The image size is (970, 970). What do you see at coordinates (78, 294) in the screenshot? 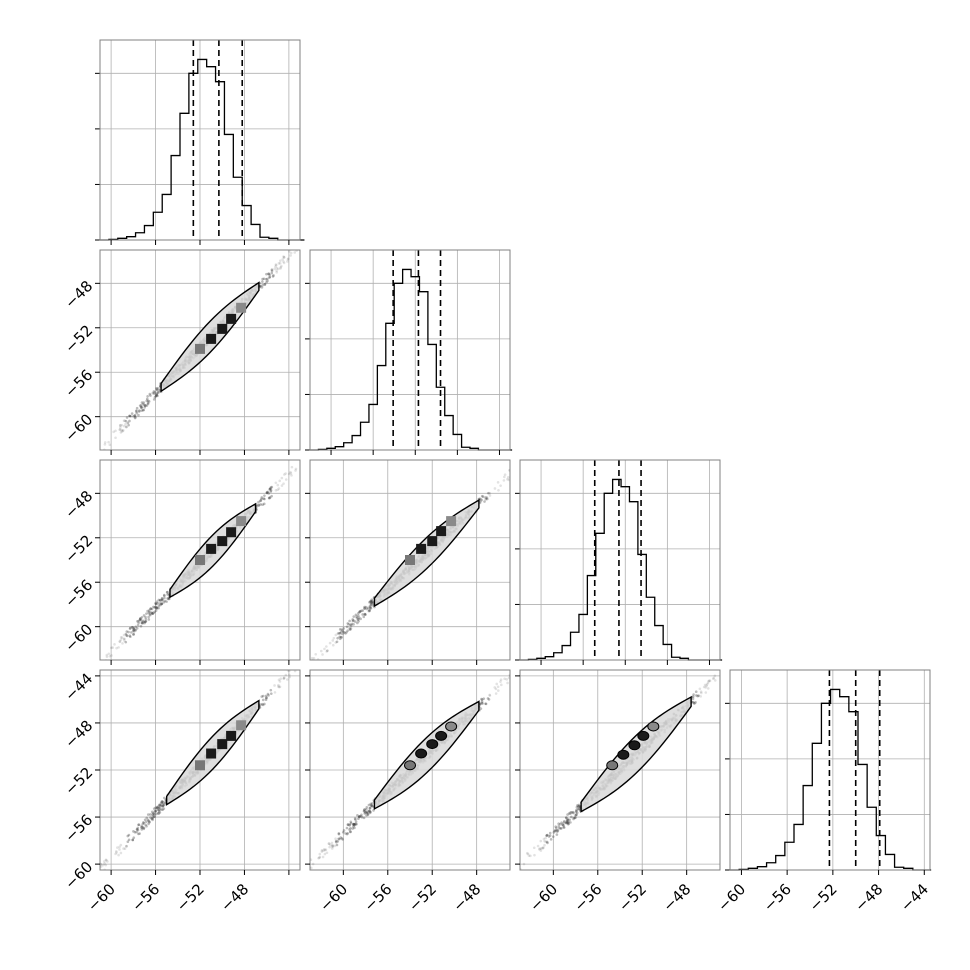
I see `y-tick-label: −48` at bounding box center [78, 294].